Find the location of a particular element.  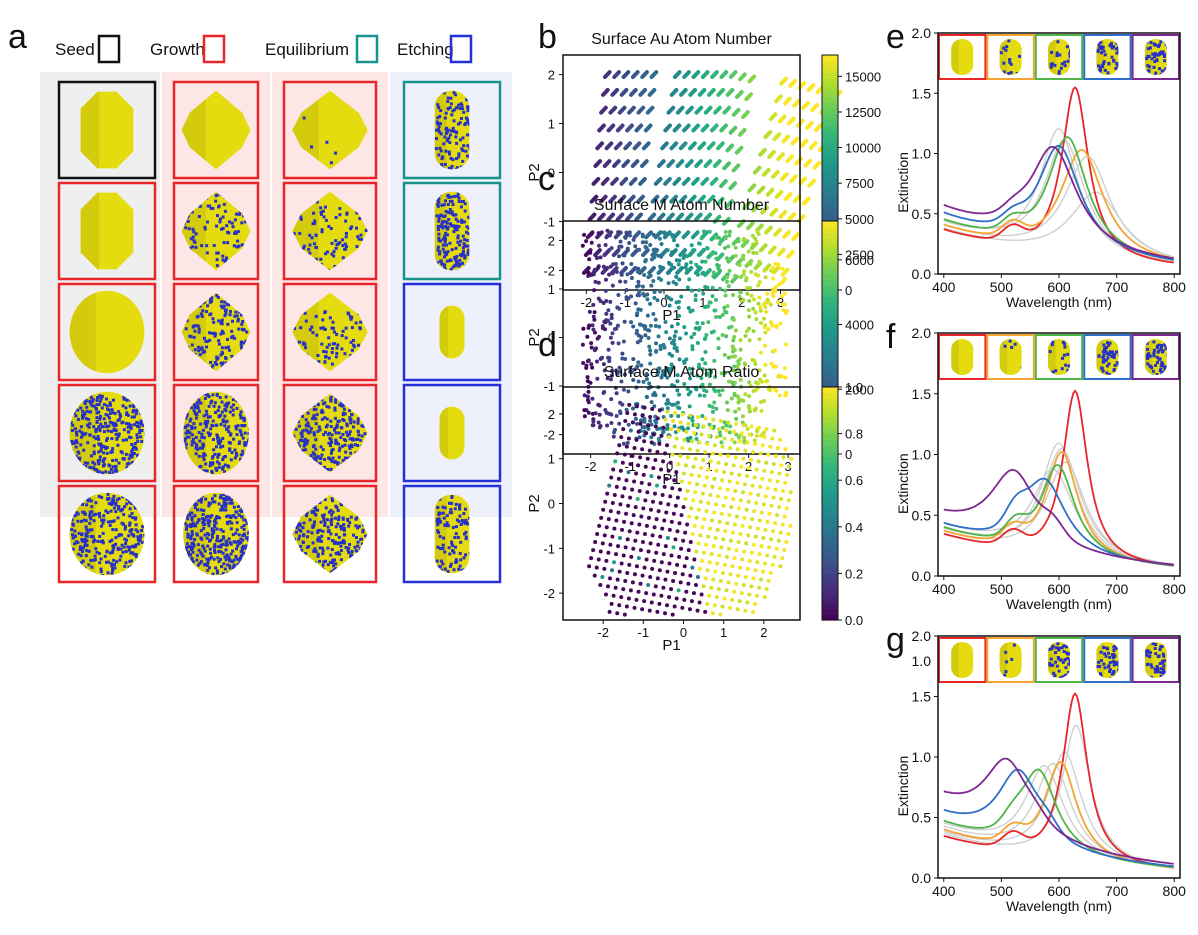

x-tick-label: -1 is located at coordinates (644, 632).